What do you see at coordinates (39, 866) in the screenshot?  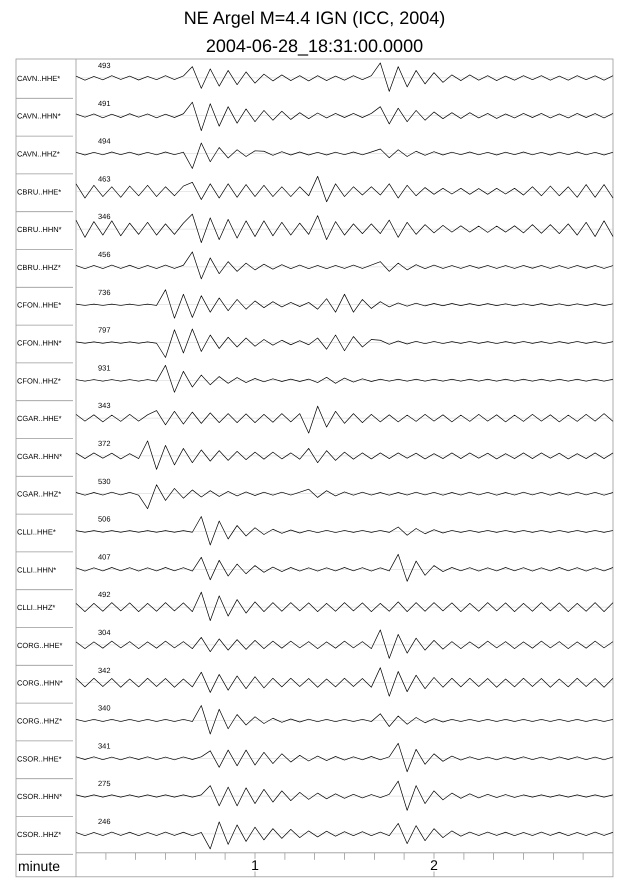 I see `x-axis-title: minute` at bounding box center [39, 866].